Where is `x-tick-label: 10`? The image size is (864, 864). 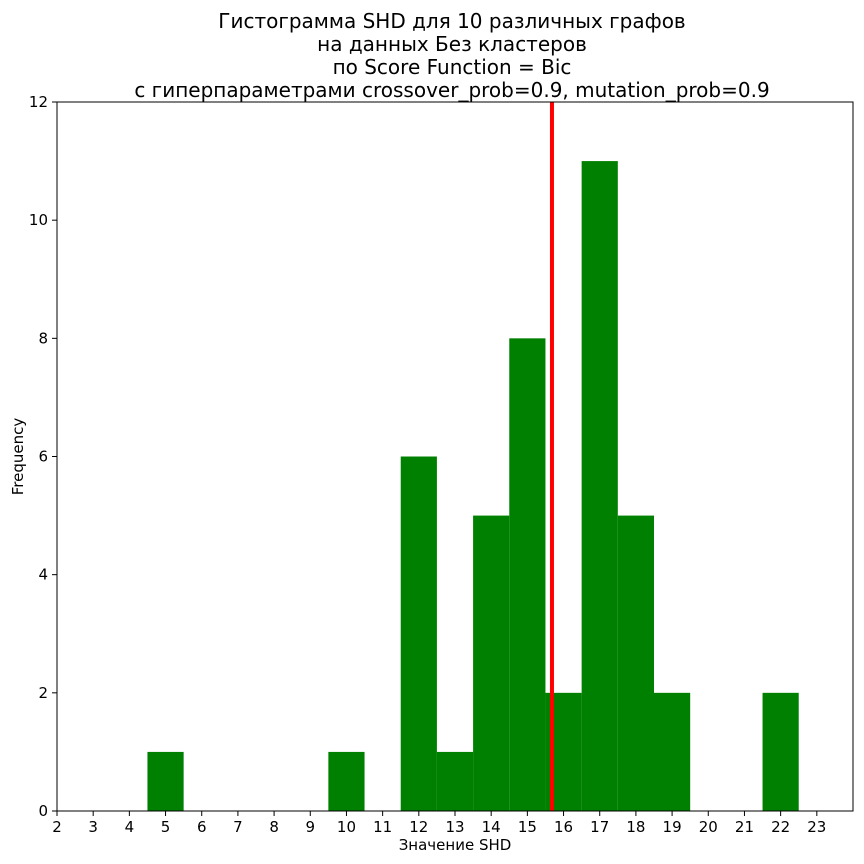
x-tick-label: 10 is located at coordinates (346, 827).